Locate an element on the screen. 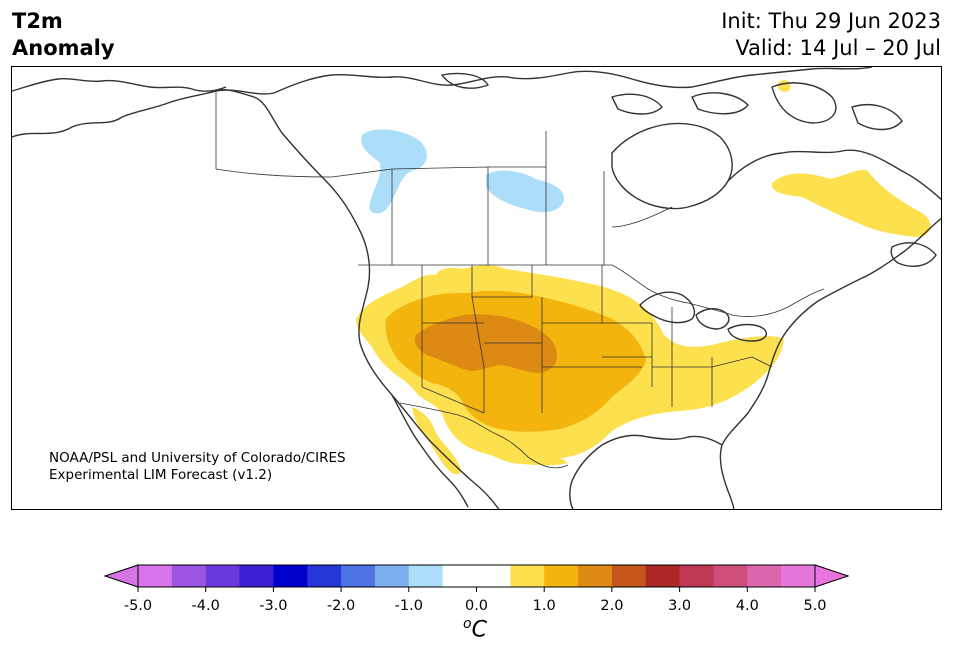  colorbar-unit: oC is located at coordinates (475, 629).